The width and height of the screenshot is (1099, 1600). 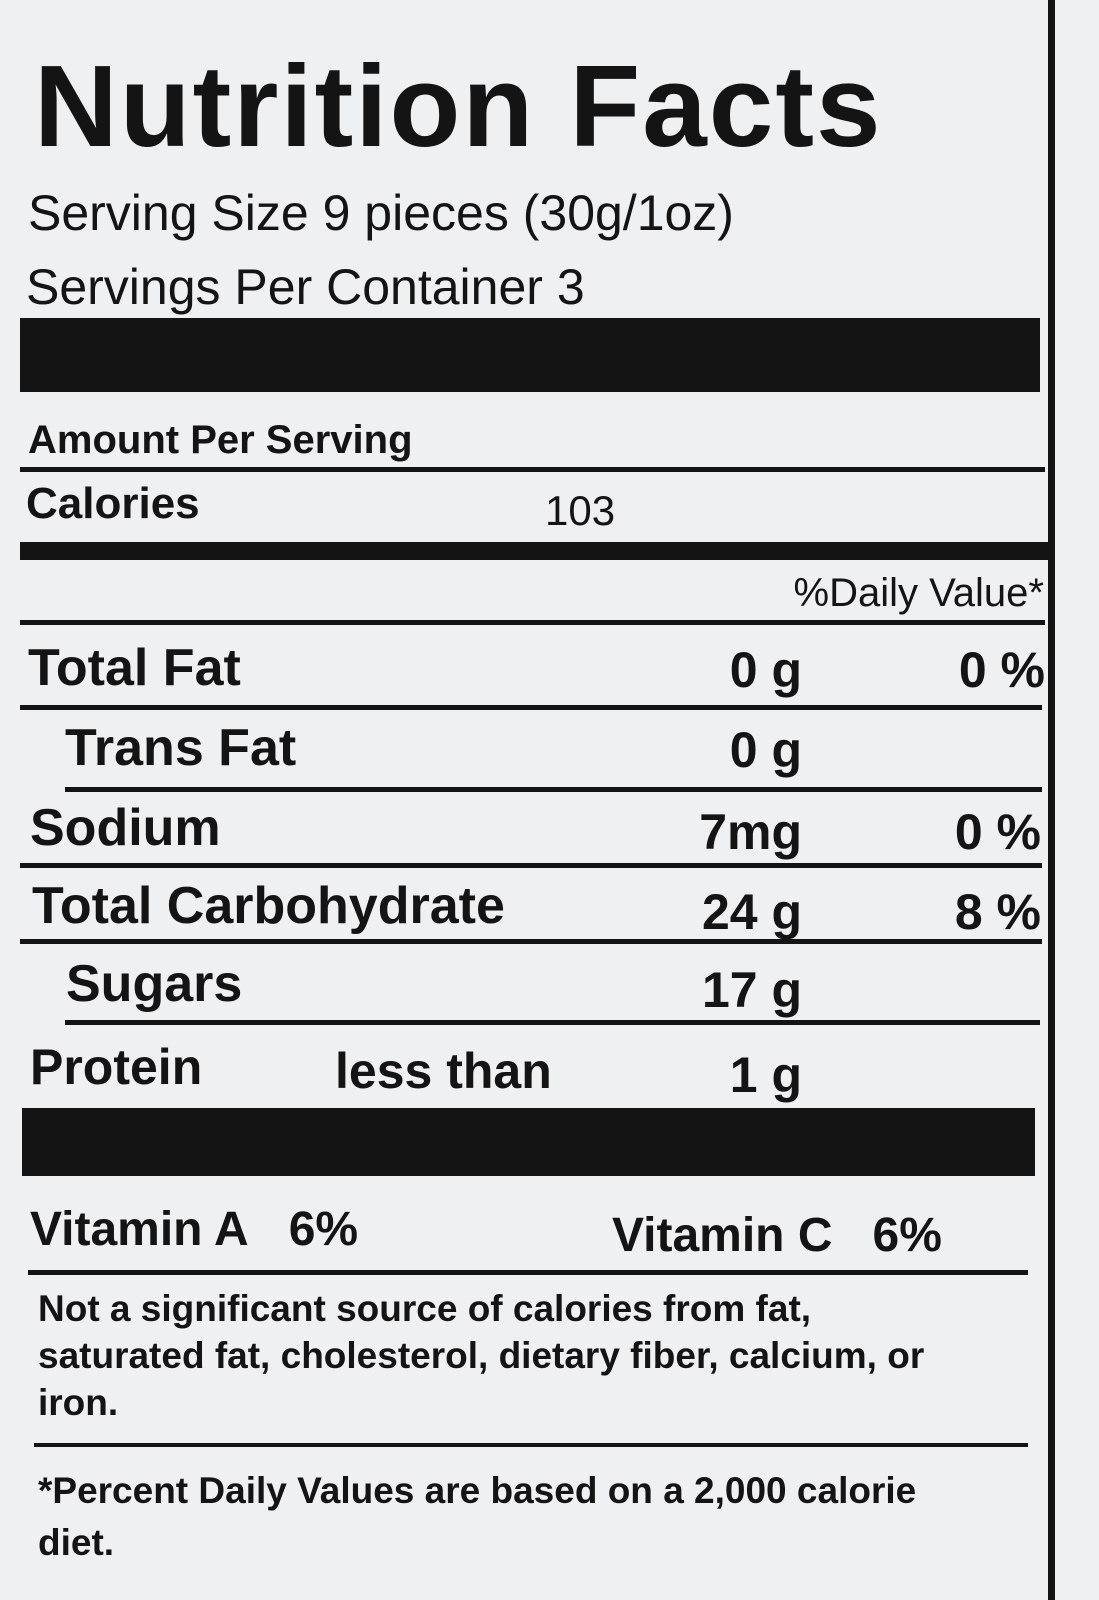 I want to click on servings-label: Servings Per Container, so click(x=284, y=287).